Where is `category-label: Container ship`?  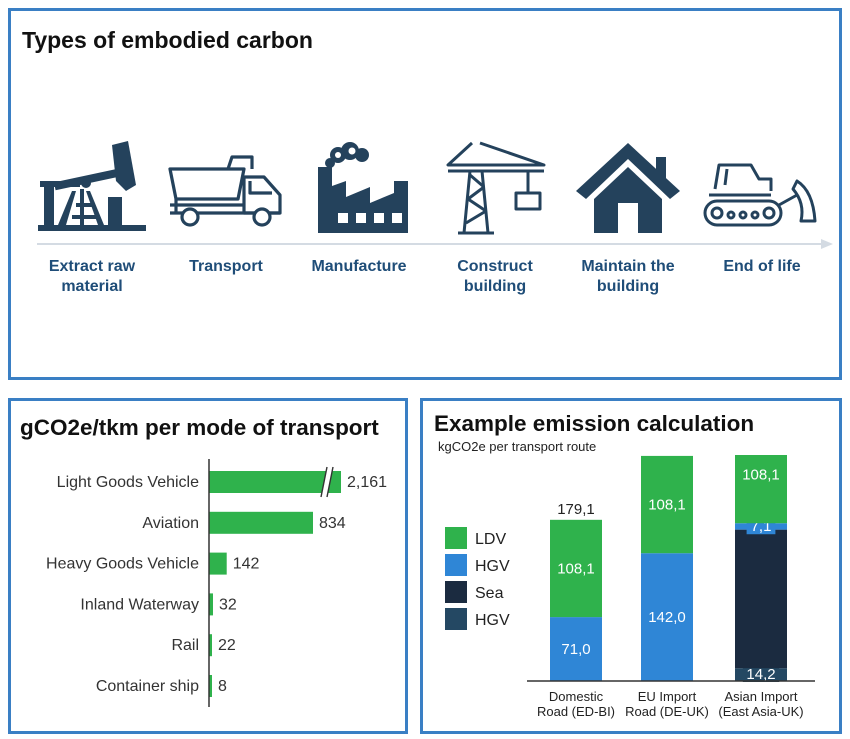 category-label: Container ship is located at coordinates (147, 686).